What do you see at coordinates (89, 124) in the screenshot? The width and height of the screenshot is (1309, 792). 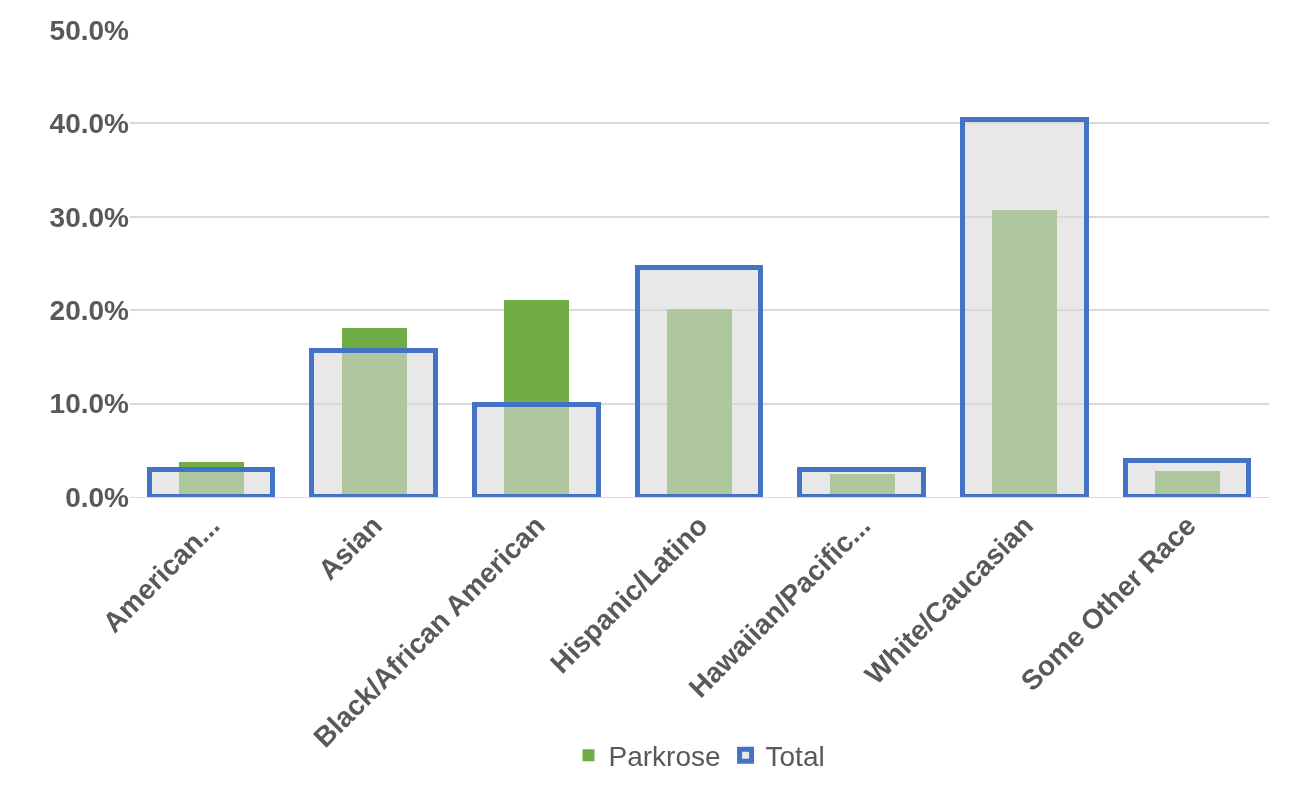 I see `y-tick-label: 40.0%` at bounding box center [89, 124].